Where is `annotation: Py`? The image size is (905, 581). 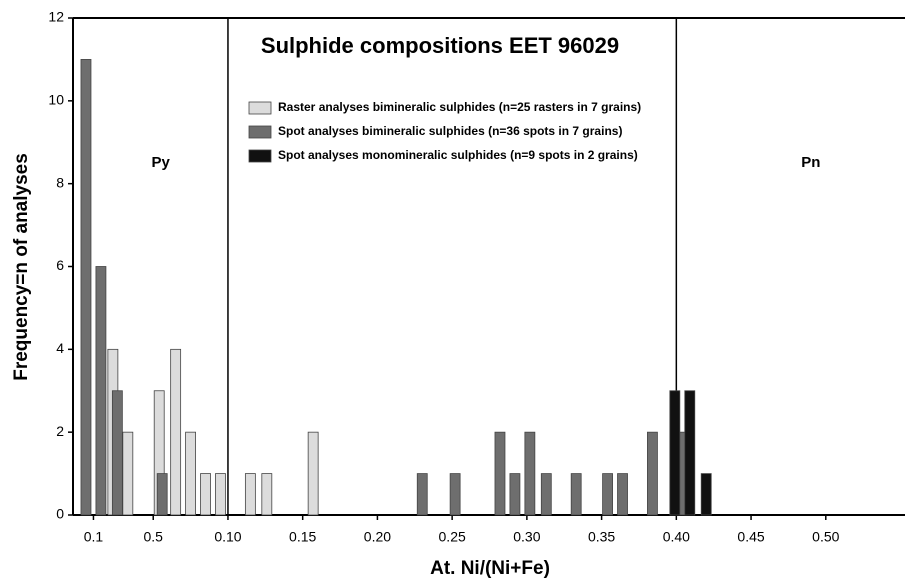
annotation: Py is located at coordinates (161, 162).